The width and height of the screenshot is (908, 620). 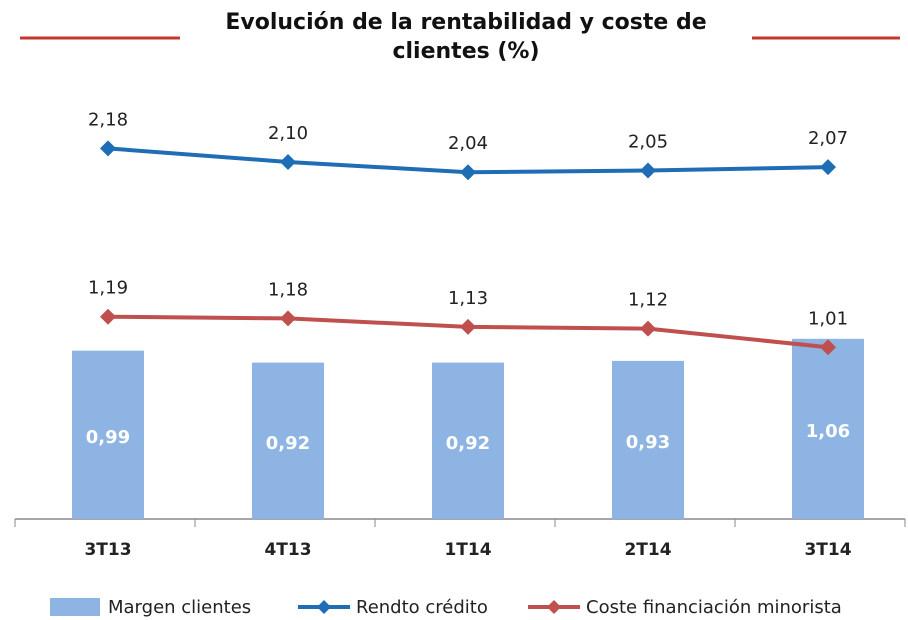 I want to click on bar-label: 0,93, so click(x=648, y=442).